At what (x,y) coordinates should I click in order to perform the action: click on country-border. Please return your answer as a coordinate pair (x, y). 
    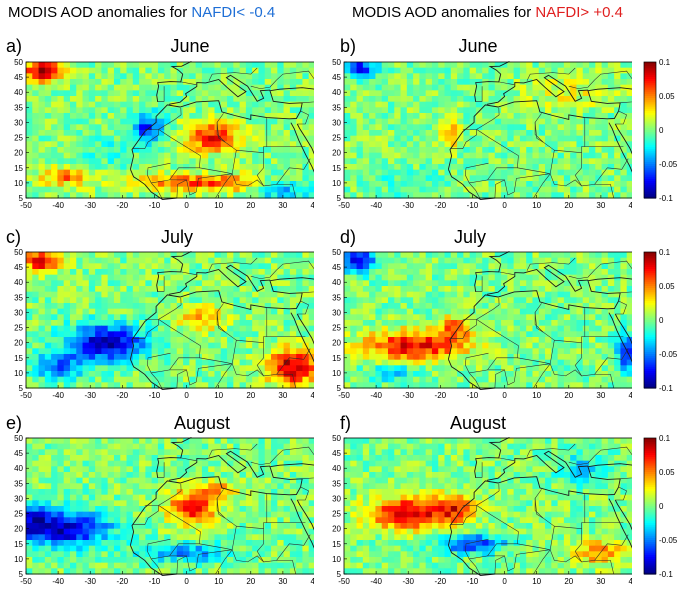
    Looking at the image, I should click on (221, 322).